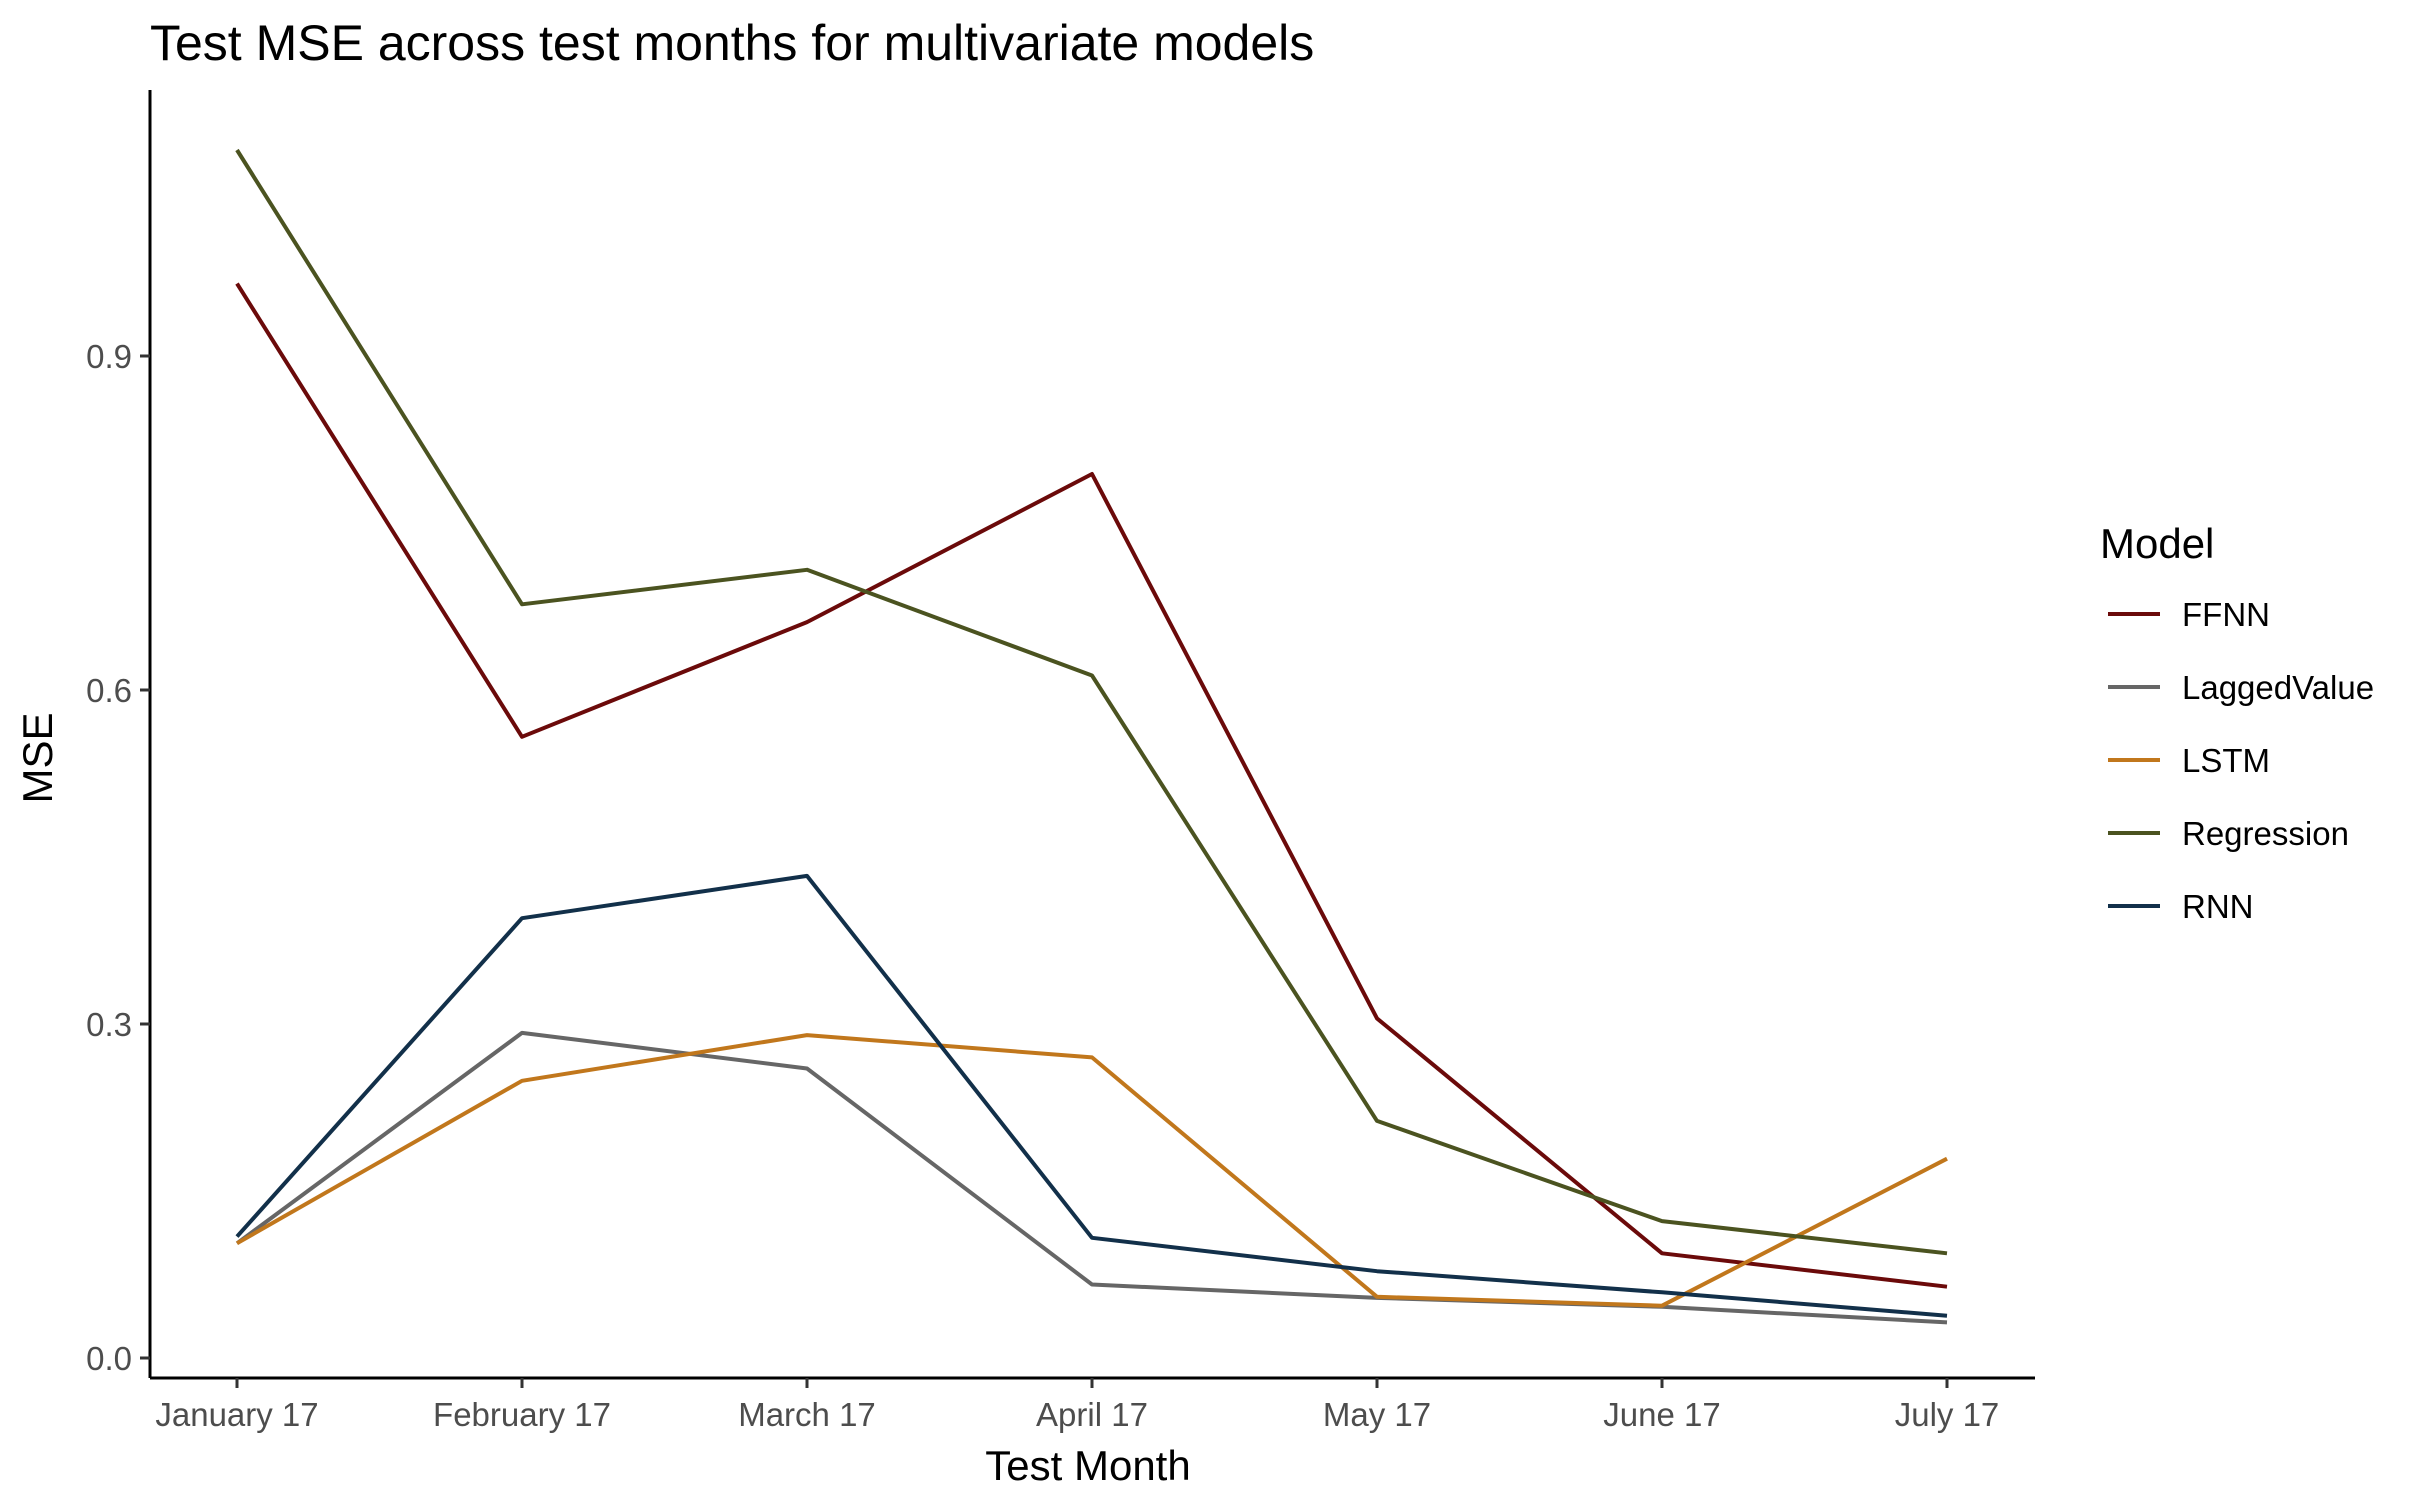 The image size is (2433, 1494). What do you see at coordinates (2226, 760) in the screenshot?
I see `legend-label-lstm: LSTM` at bounding box center [2226, 760].